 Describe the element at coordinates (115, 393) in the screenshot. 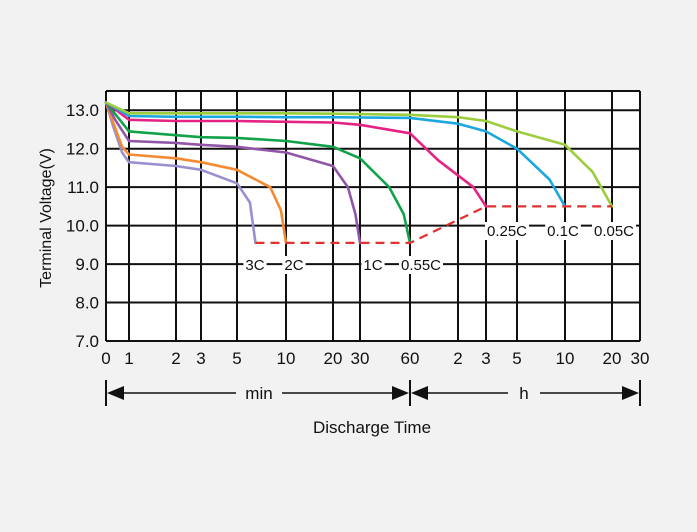

I see `min-range-arrow-left` at that location.